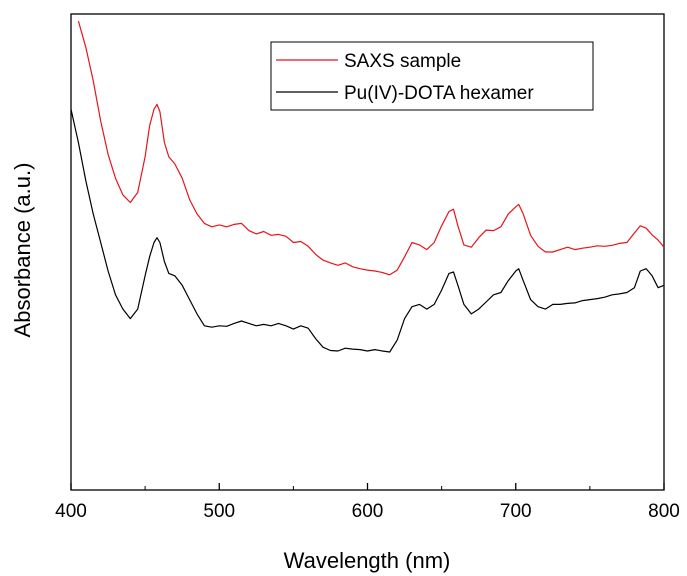 This screenshot has height=576, width=687. What do you see at coordinates (219, 511) in the screenshot?
I see `x-tick-label-500: 500` at bounding box center [219, 511].